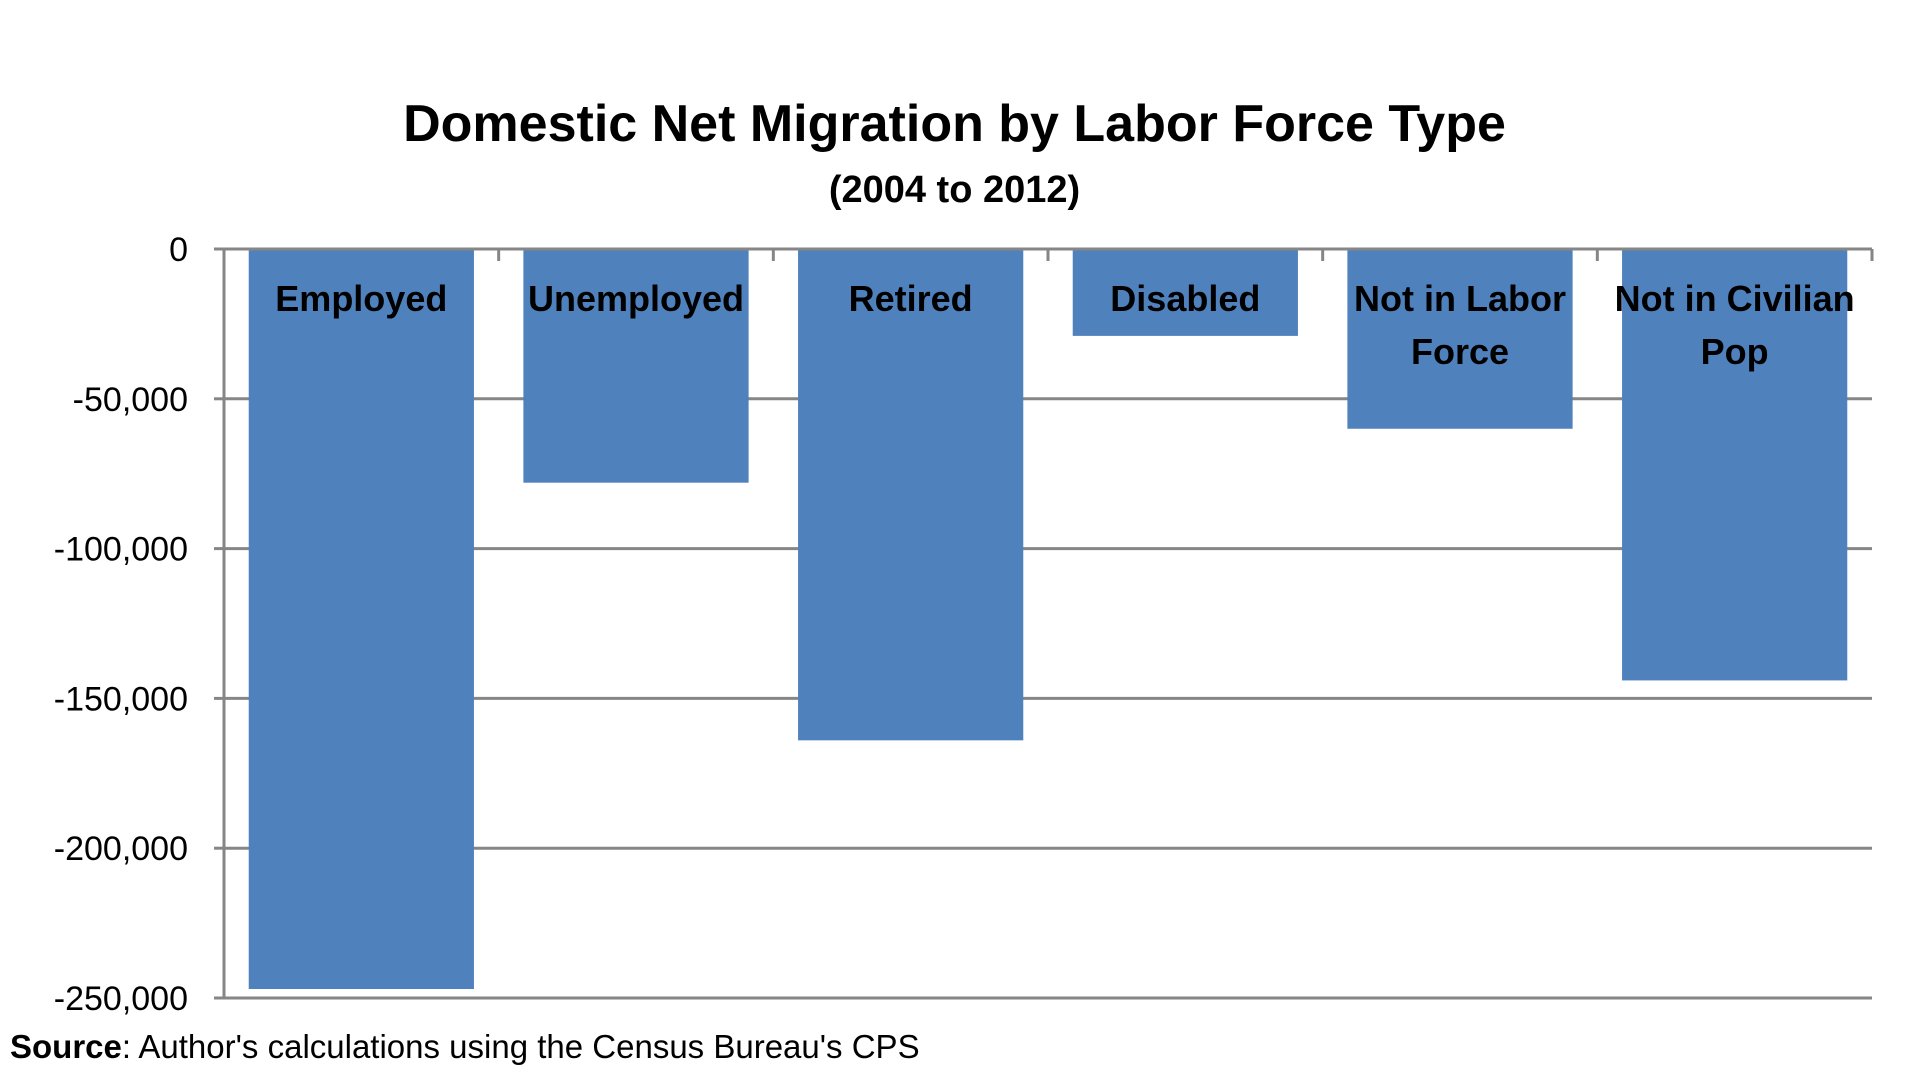 This screenshot has height=1085, width=1909. Describe the element at coordinates (121, 550) in the screenshot. I see `y-tick-label: -100,000` at that location.